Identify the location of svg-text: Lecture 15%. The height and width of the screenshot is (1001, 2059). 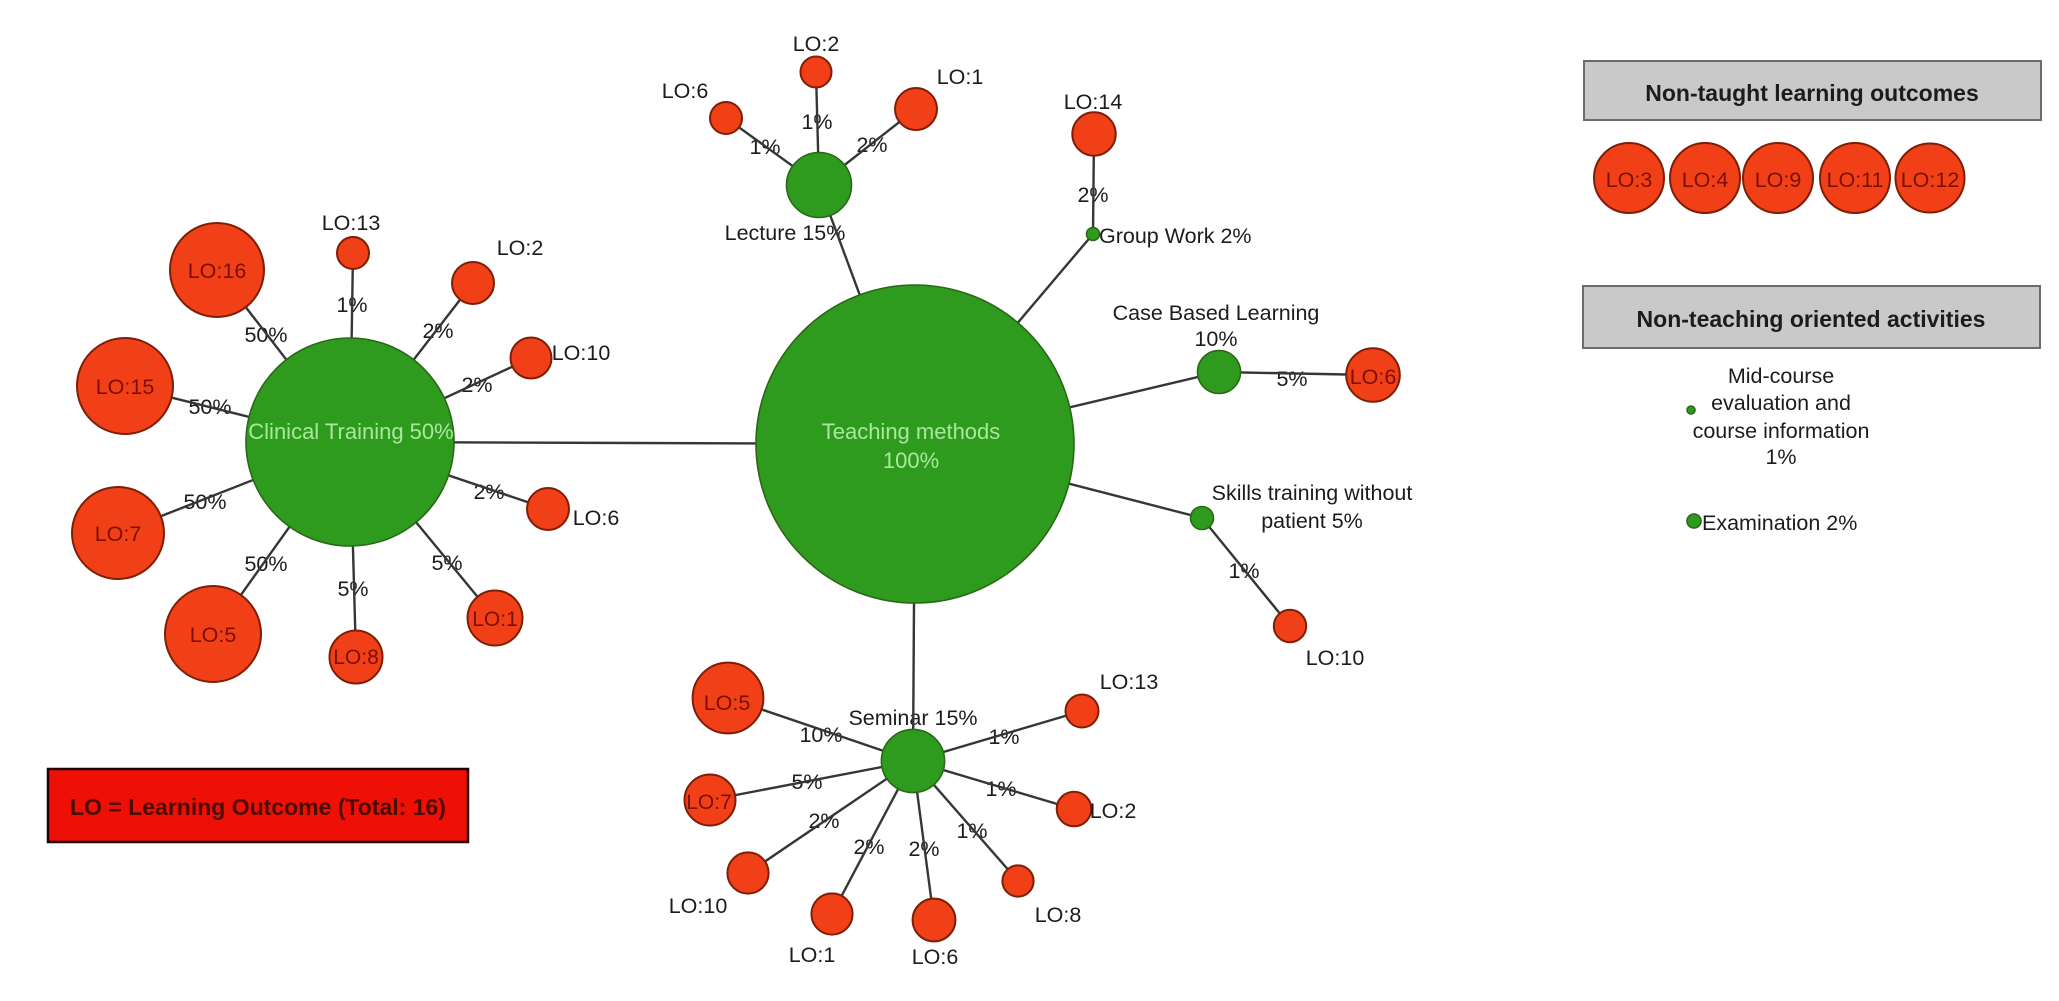
(785, 233).